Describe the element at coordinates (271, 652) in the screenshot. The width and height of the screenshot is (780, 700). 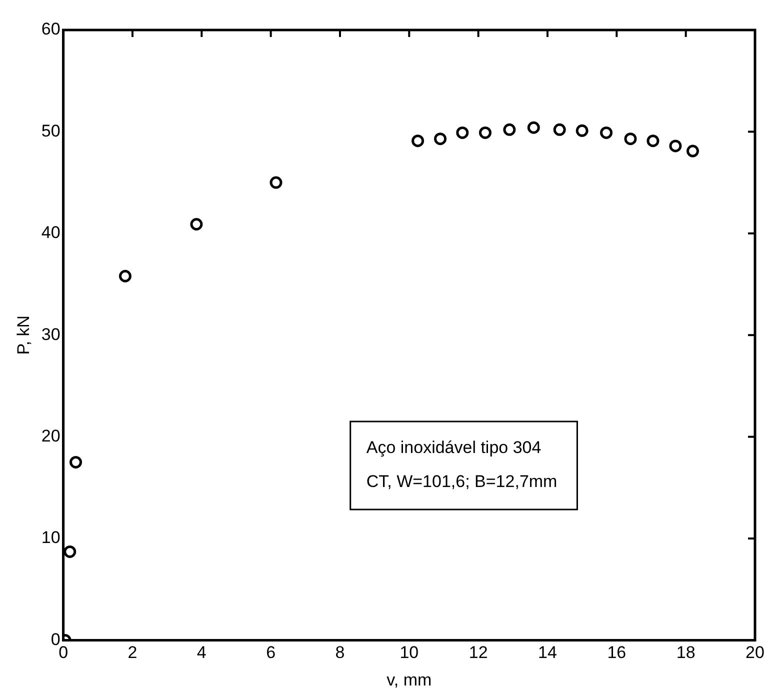
I see `x-tick-label: 6` at that location.